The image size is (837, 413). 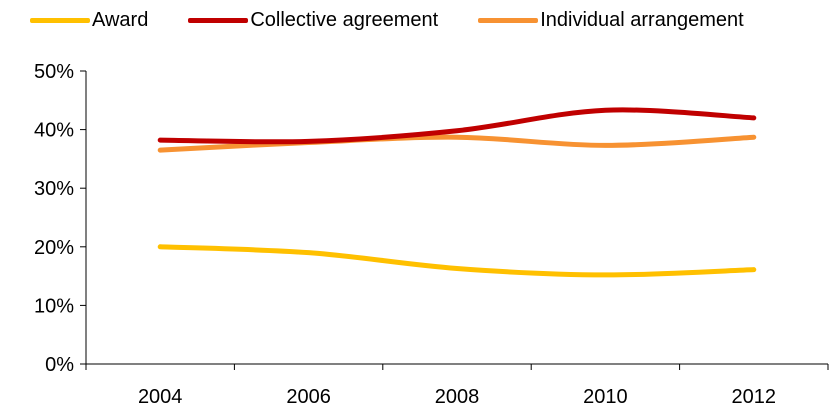 I want to click on legend-item-award: Award, so click(x=89, y=20).